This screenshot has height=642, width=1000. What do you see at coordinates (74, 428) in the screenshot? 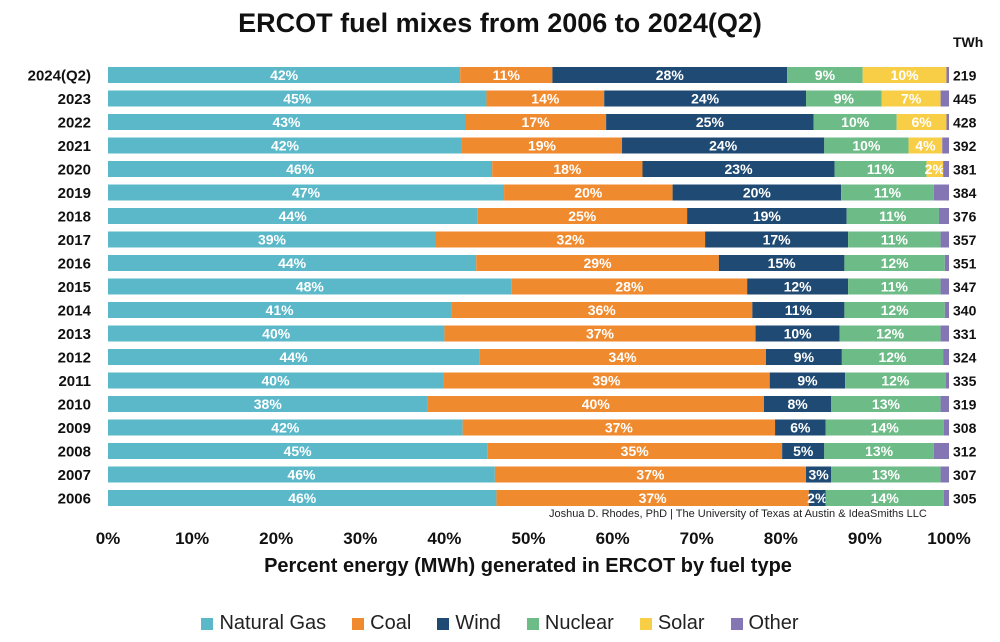
I see `category-label: 2009` at bounding box center [74, 428].